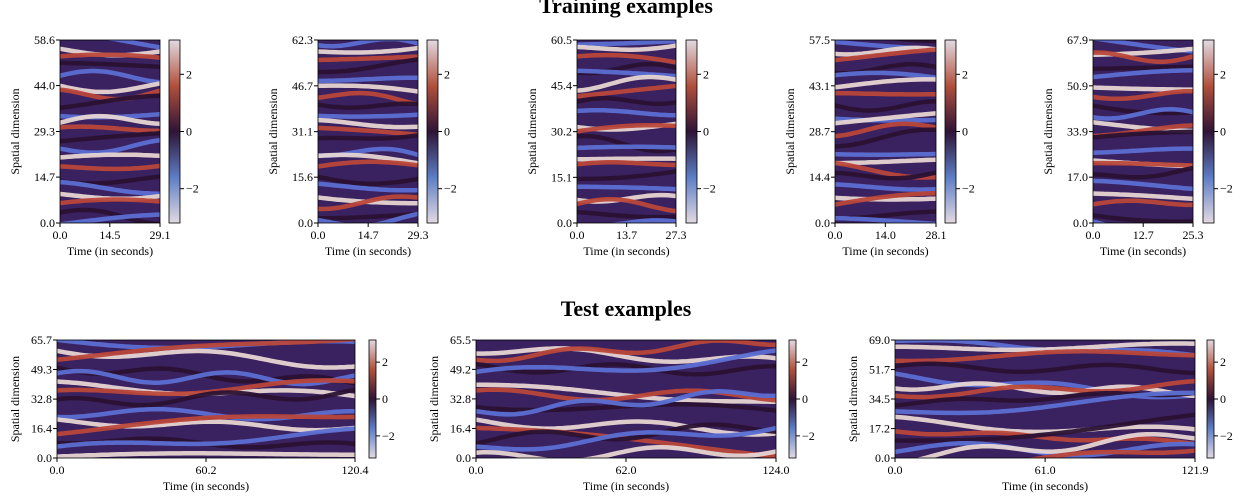  Describe the element at coordinates (1077, 177) in the screenshot. I see `y-tick-label: 17.0` at that location.